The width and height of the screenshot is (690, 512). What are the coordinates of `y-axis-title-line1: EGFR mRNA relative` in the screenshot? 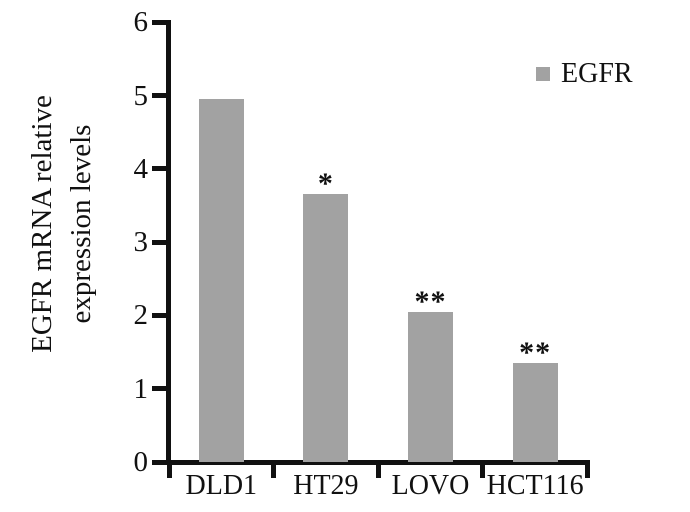 It's located at (42, 224).